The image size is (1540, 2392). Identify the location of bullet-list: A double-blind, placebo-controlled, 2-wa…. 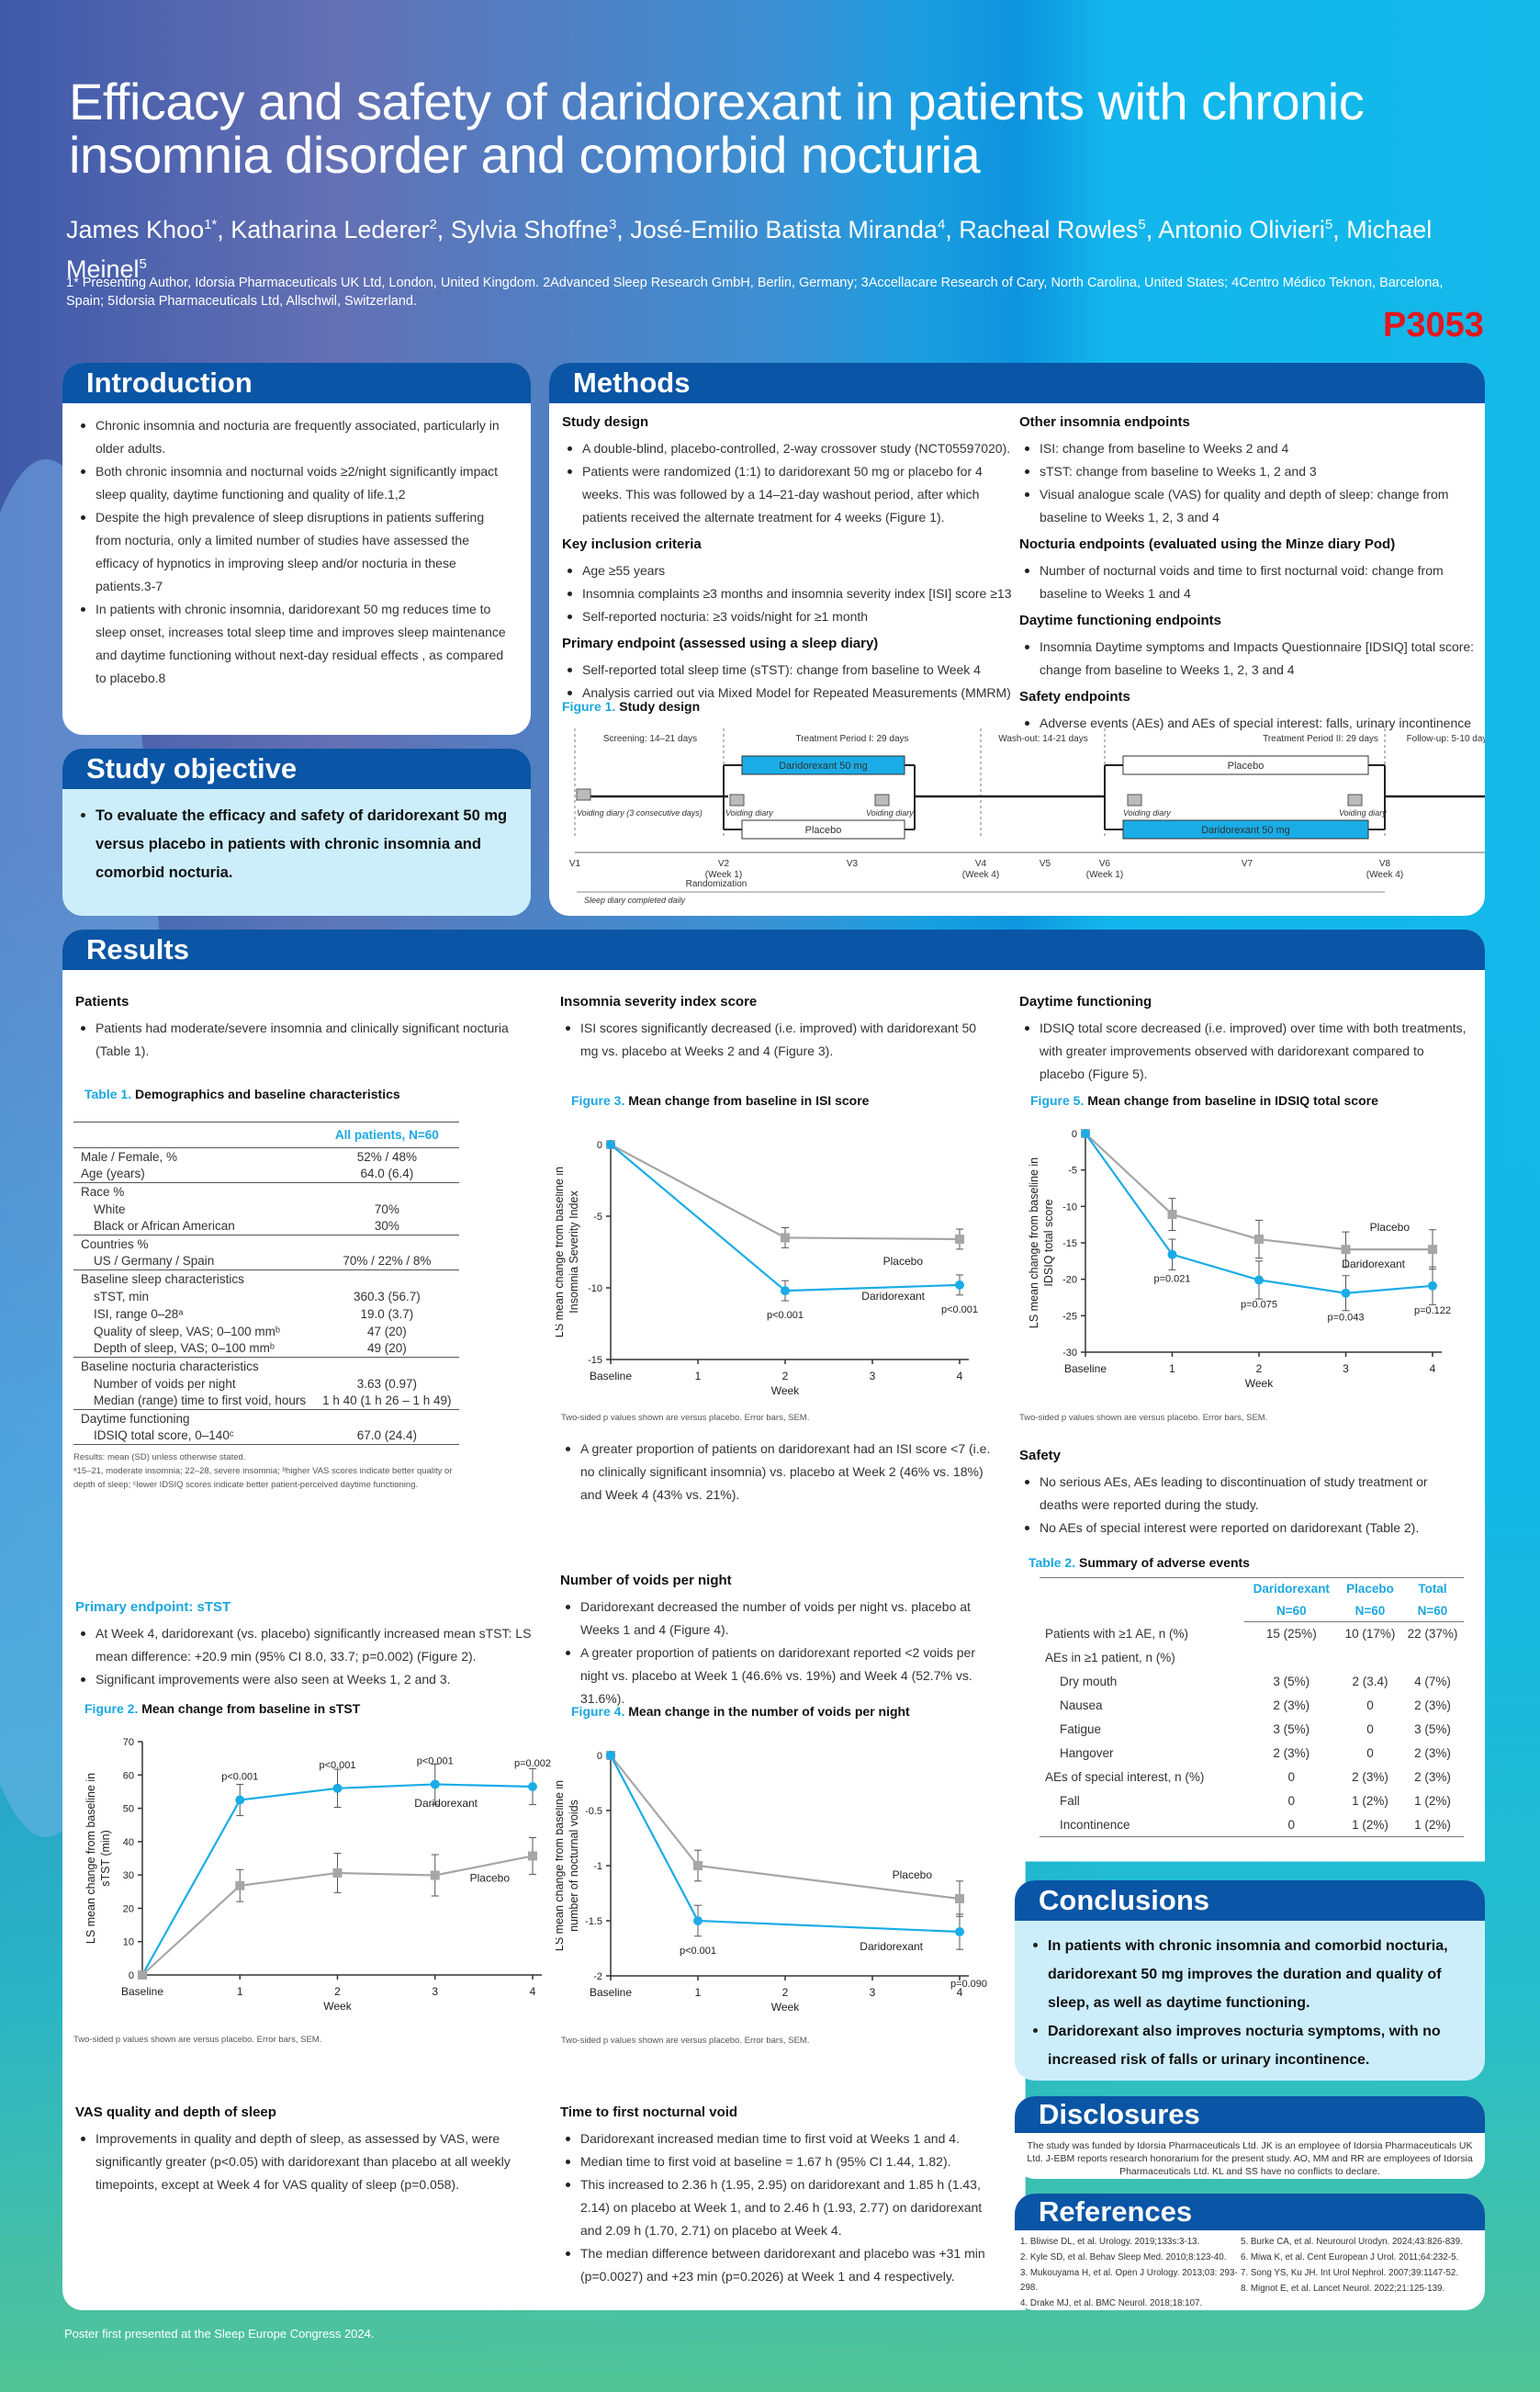
(787, 483).